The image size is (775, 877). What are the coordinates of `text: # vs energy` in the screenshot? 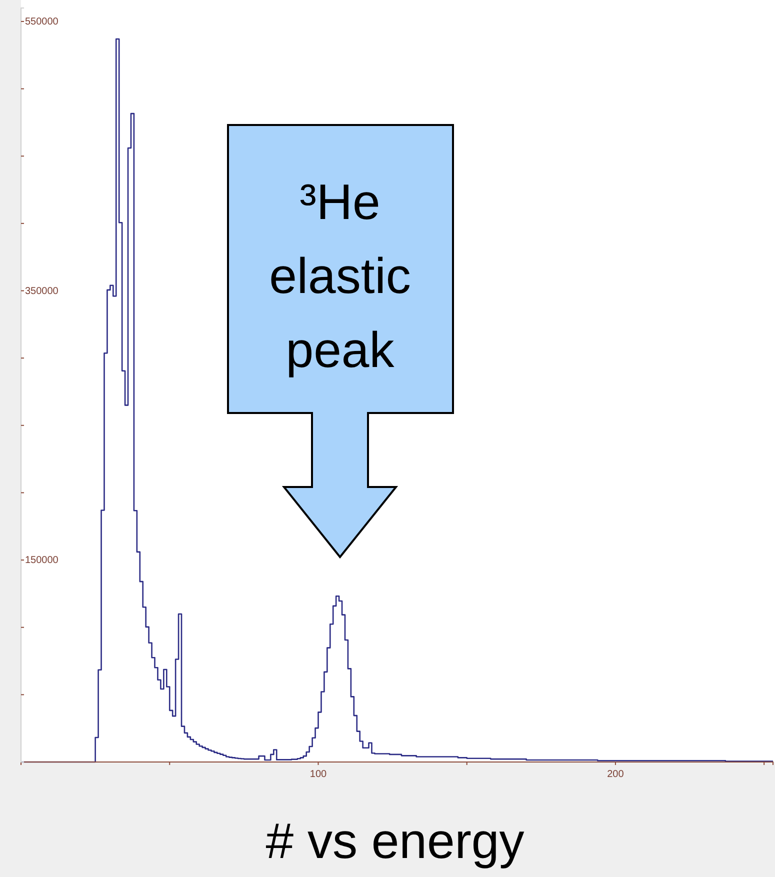 It's located at (395, 841).